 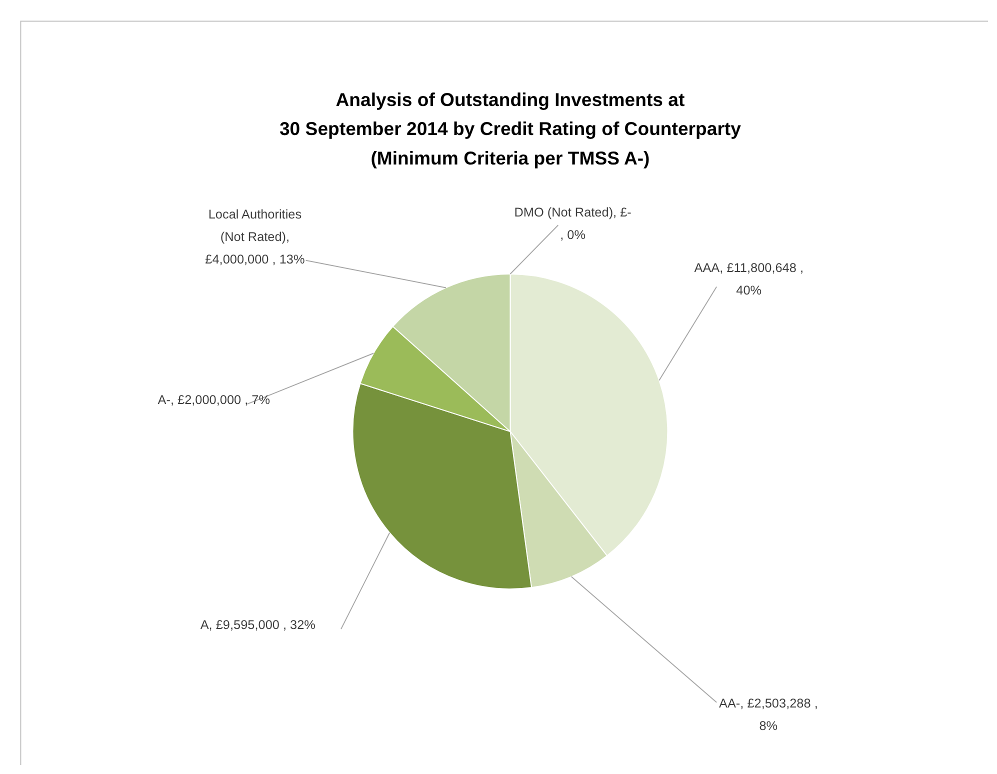 What do you see at coordinates (510, 128) in the screenshot?
I see `chart-title: Analysis of Outstanding Investments at 30 September 2014 by Credit Rating of Counterparty (Minimum Criteria per TMSS A-)` at bounding box center [510, 128].